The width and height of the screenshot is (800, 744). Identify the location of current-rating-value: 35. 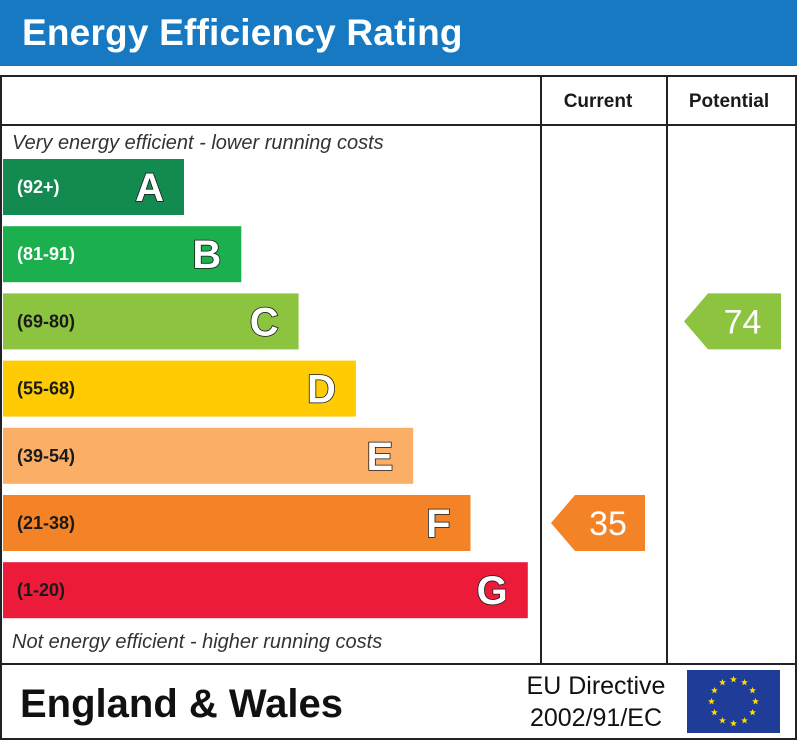
(608, 524).